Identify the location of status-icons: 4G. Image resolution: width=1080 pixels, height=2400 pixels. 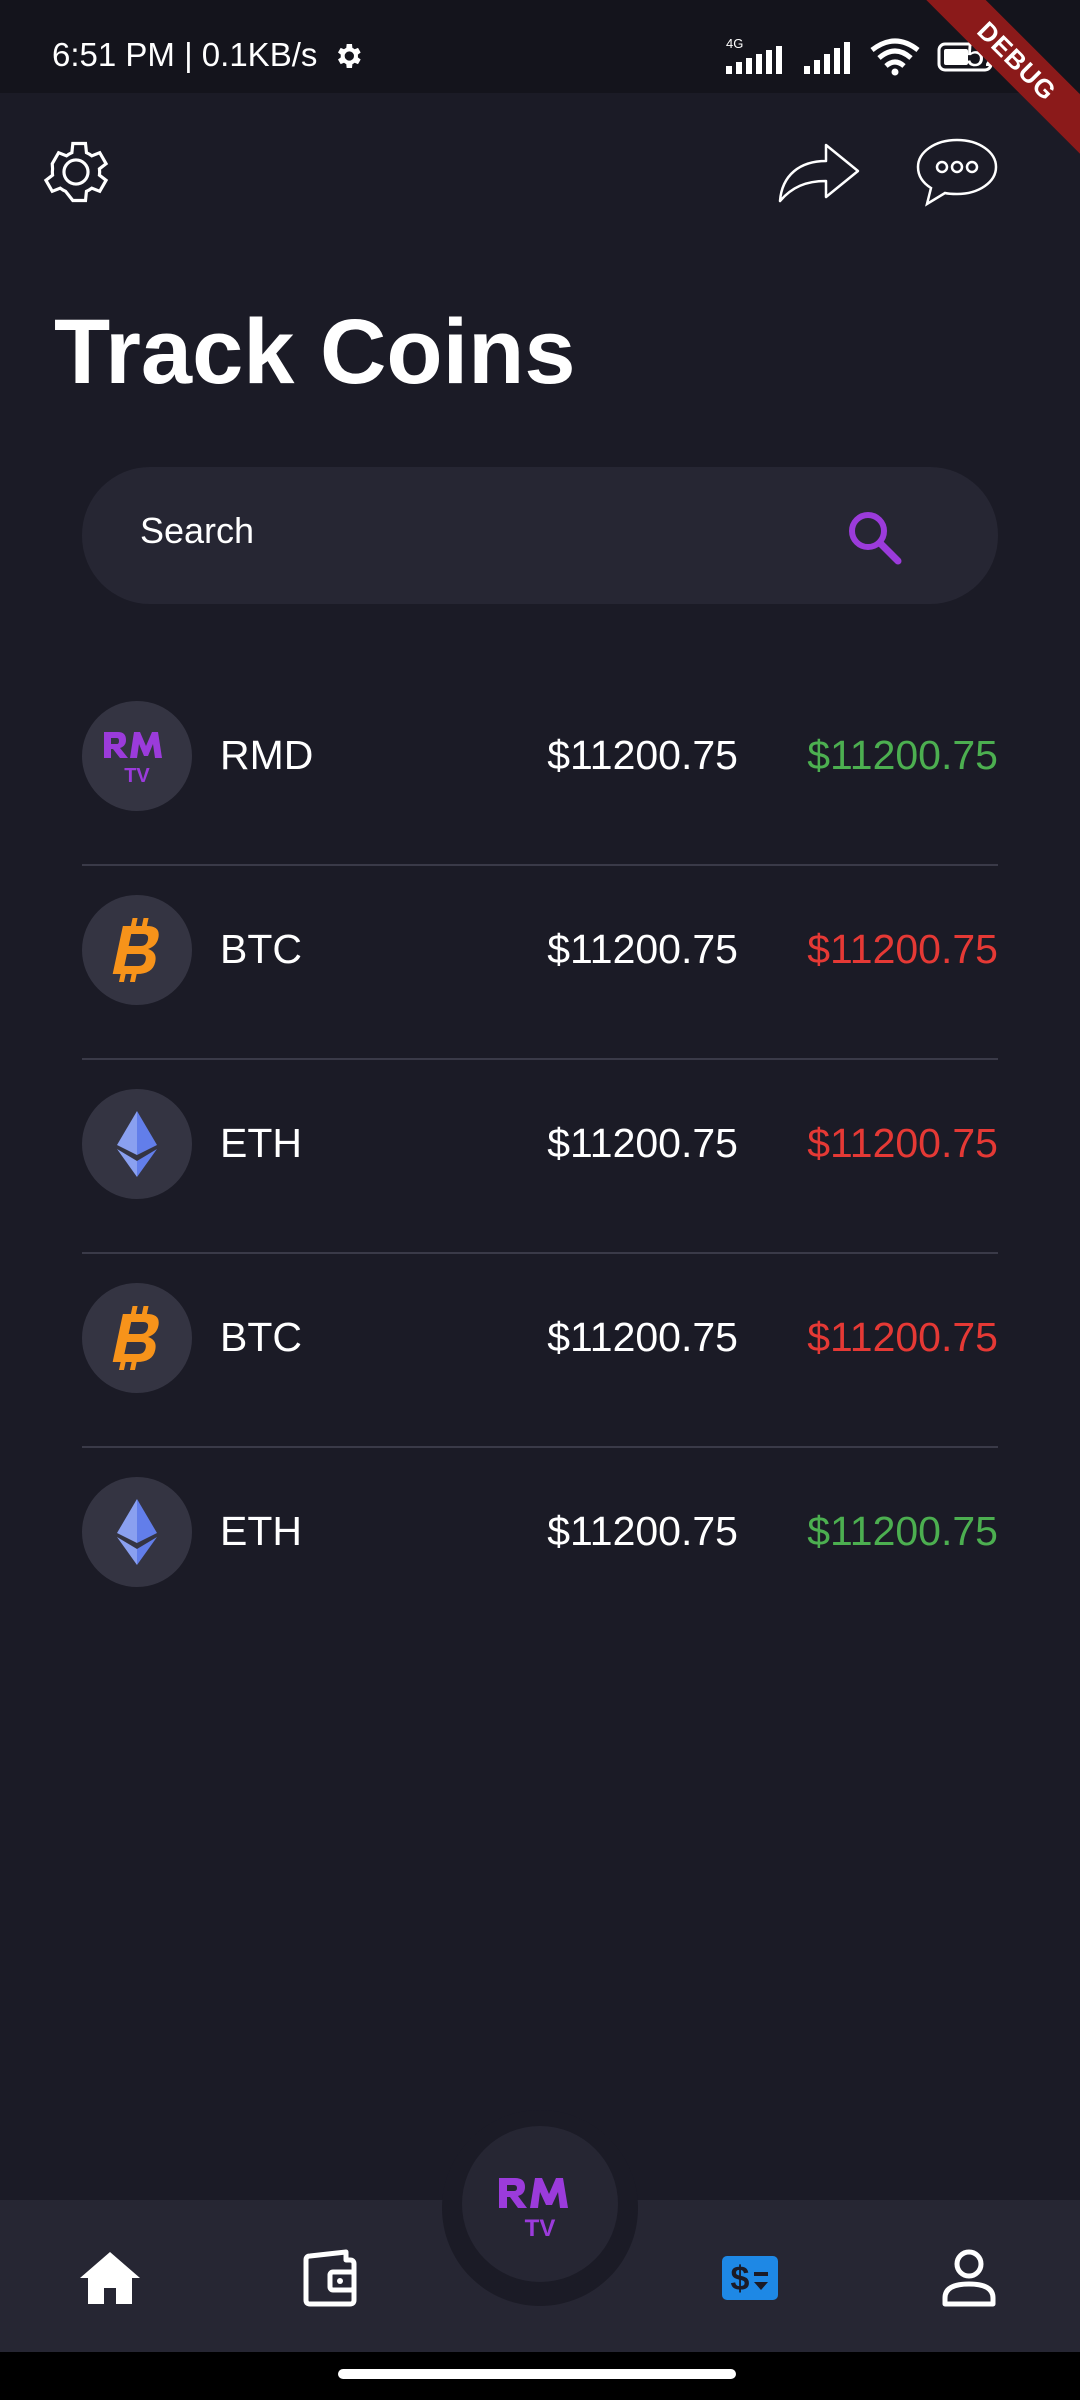
(861, 56).